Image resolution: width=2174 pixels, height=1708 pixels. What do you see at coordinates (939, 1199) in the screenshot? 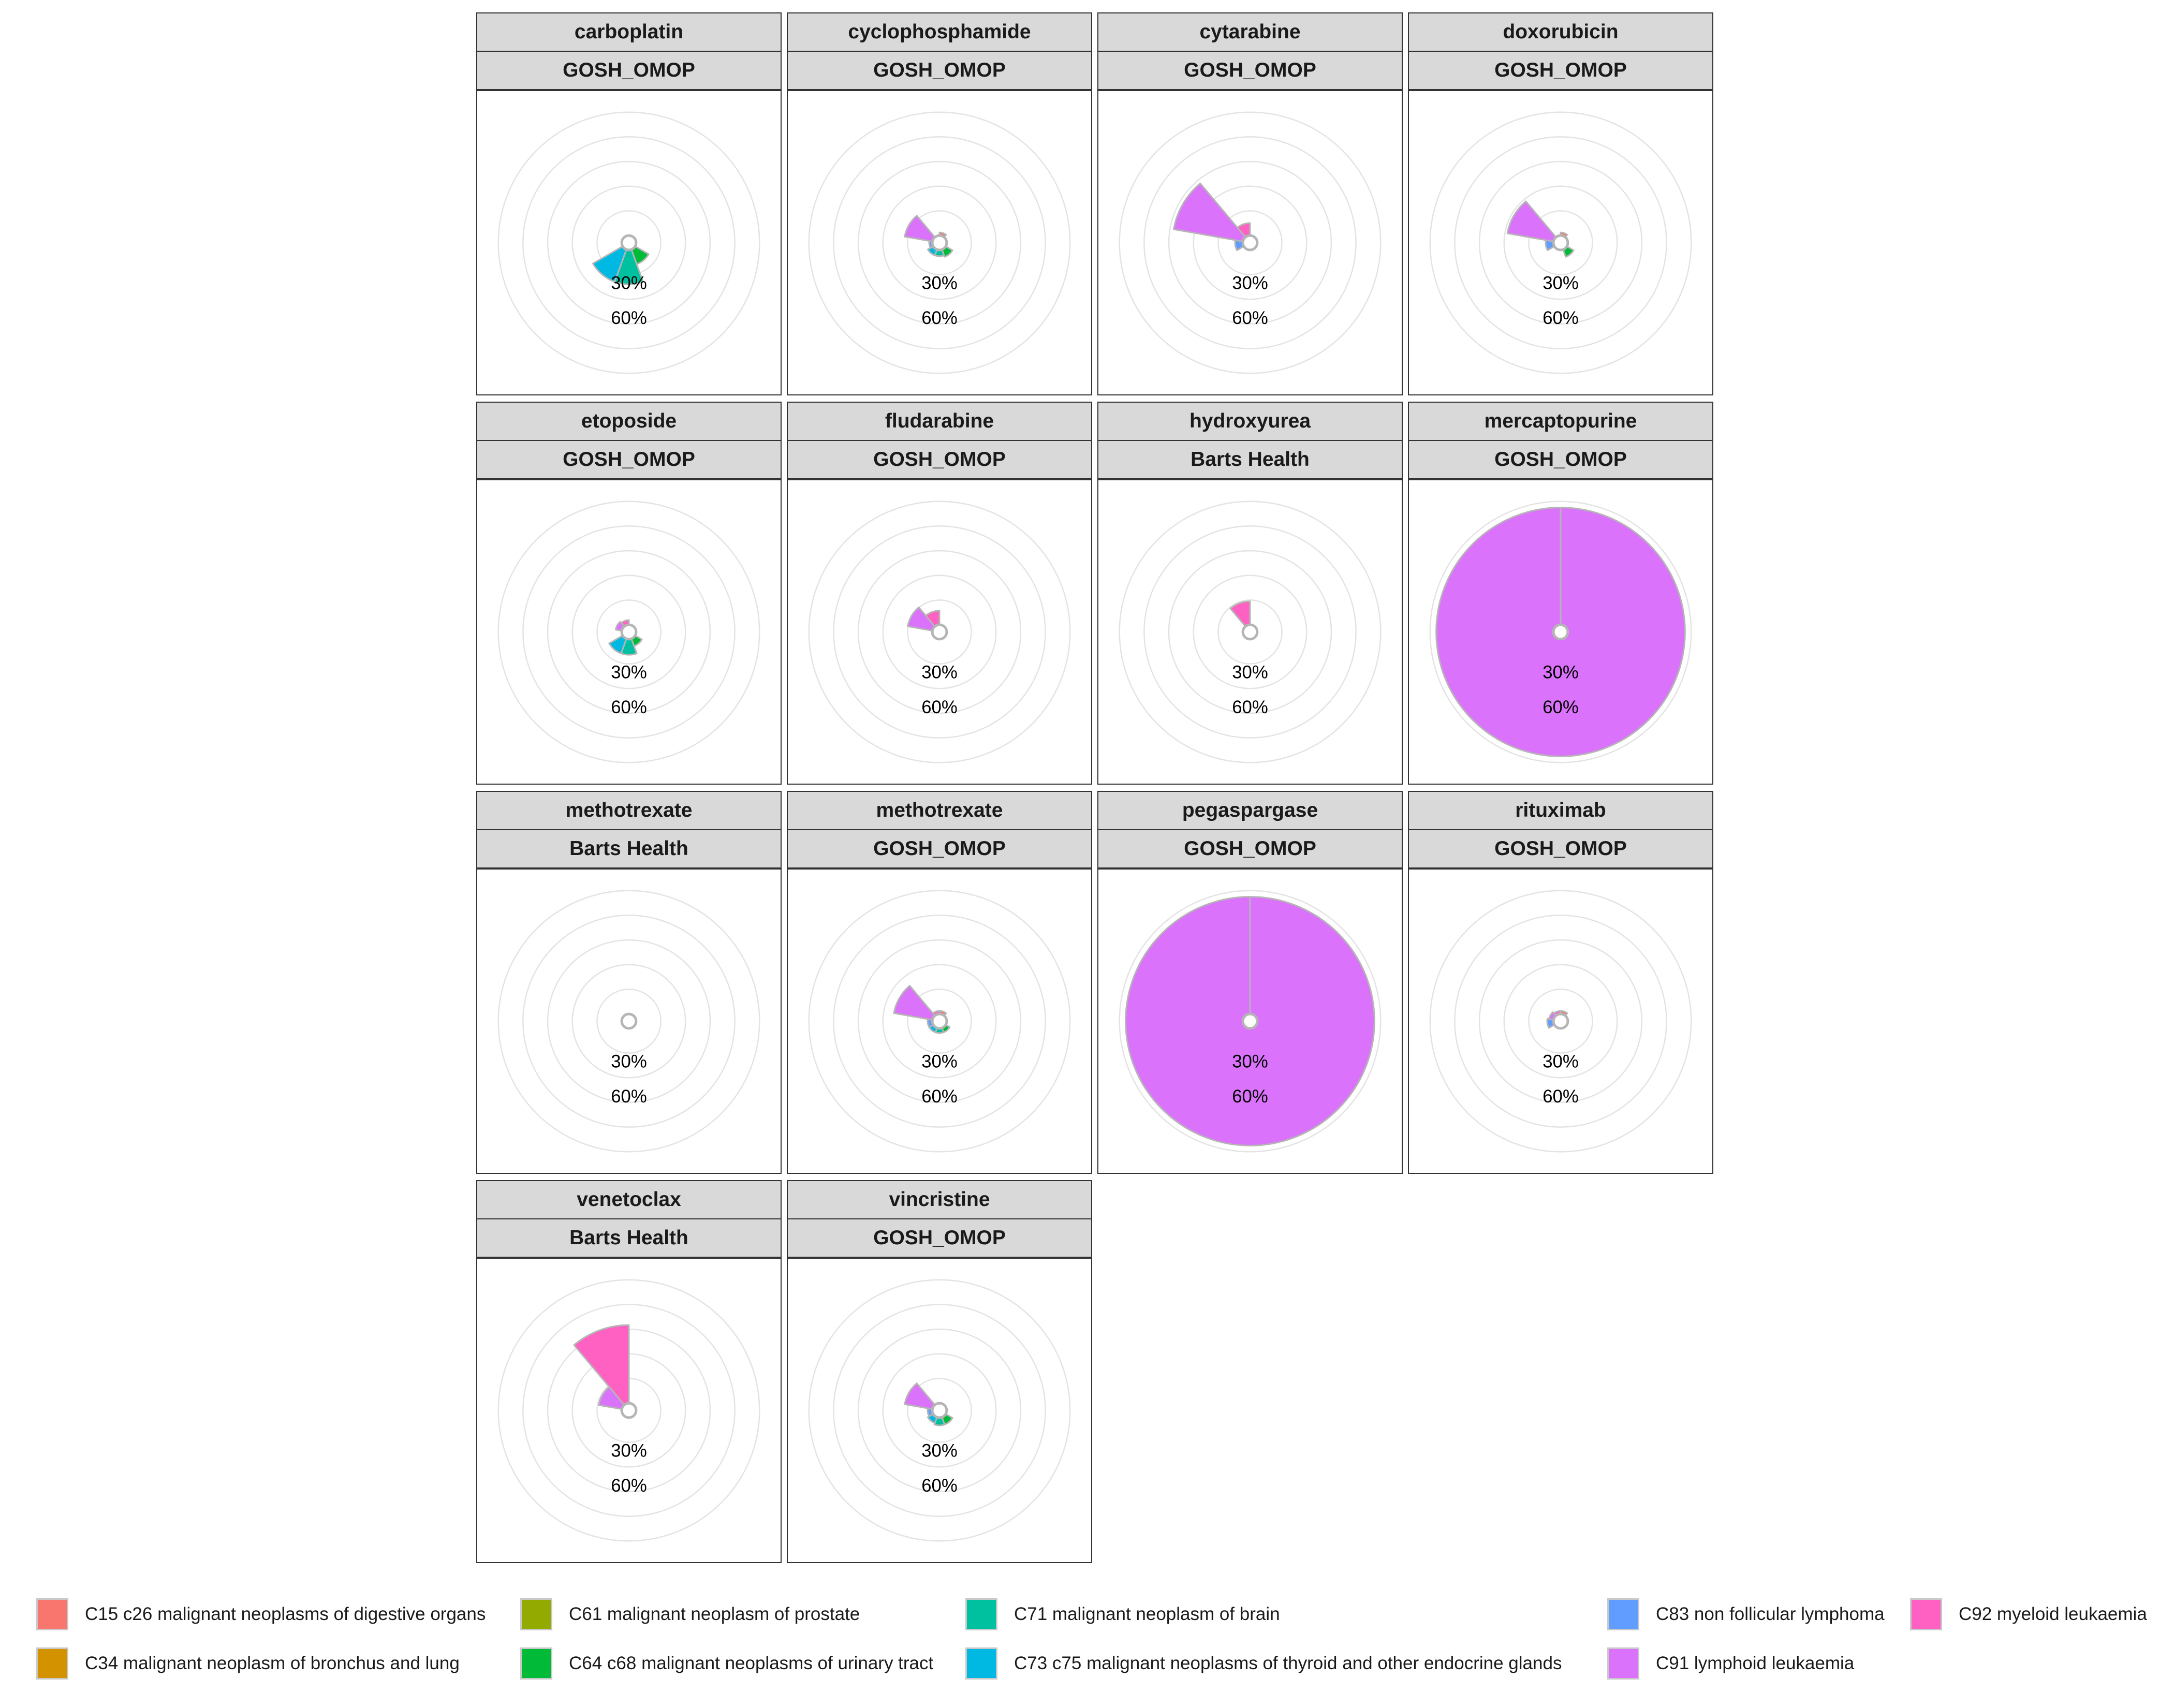
I see `facet-strip-drug: vincristine` at bounding box center [939, 1199].